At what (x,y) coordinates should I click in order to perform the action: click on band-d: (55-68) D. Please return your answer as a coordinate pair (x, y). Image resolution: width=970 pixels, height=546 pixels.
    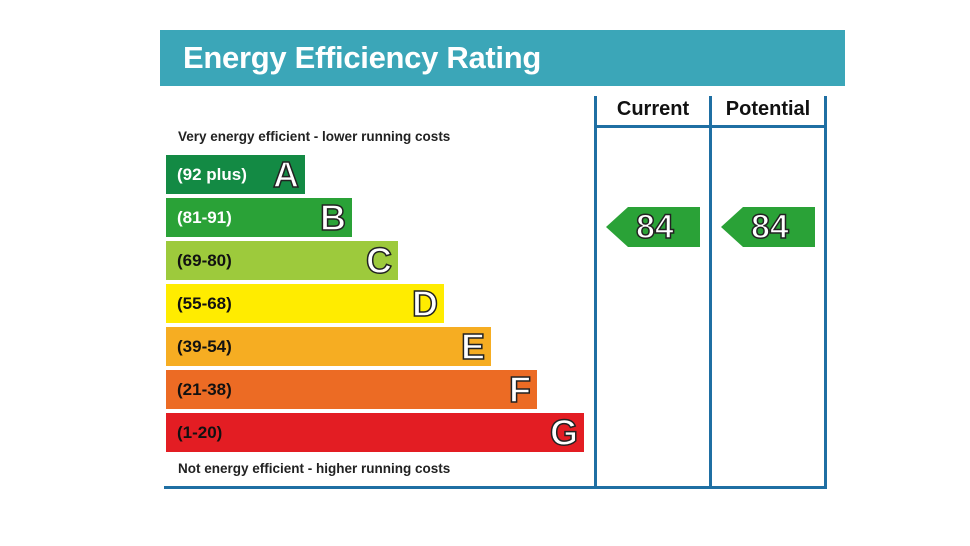
    Looking at the image, I should click on (305, 303).